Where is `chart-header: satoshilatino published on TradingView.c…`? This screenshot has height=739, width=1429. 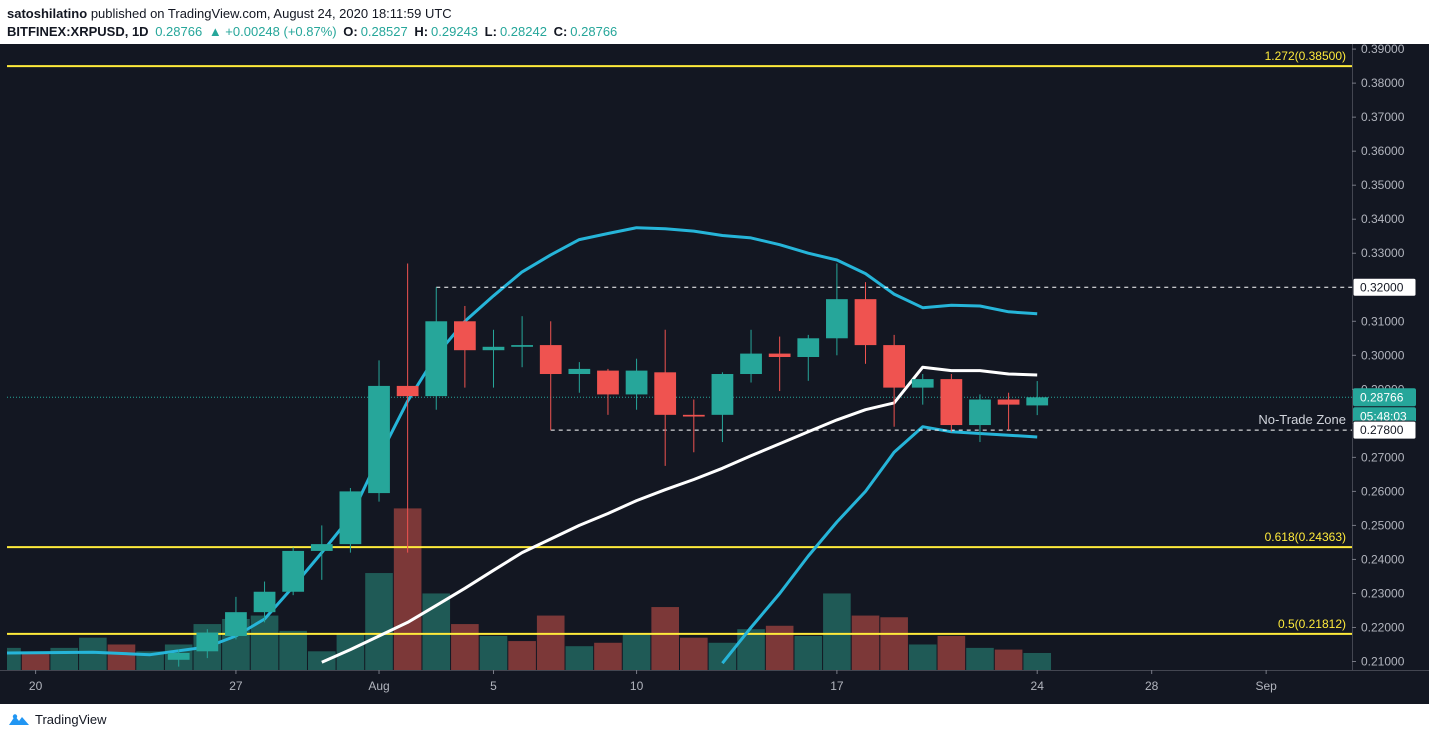
chart-header: satoshilatino published on TradingView.c… is located at coordinates (714, 22).